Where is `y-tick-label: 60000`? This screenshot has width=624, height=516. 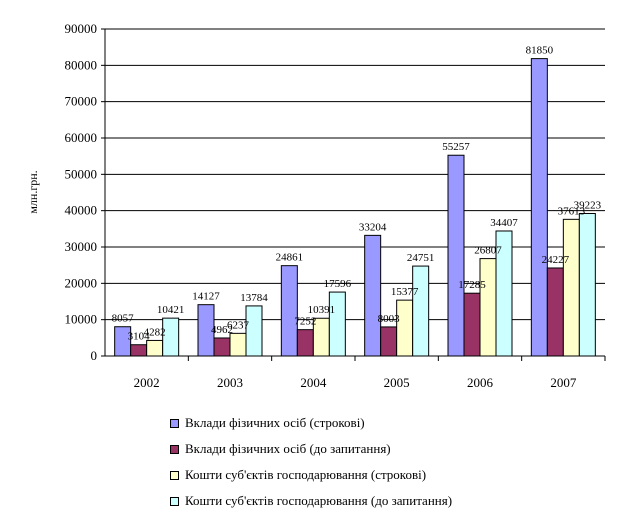 y-tick-label: 60000 is located at coordinates (81, 137).